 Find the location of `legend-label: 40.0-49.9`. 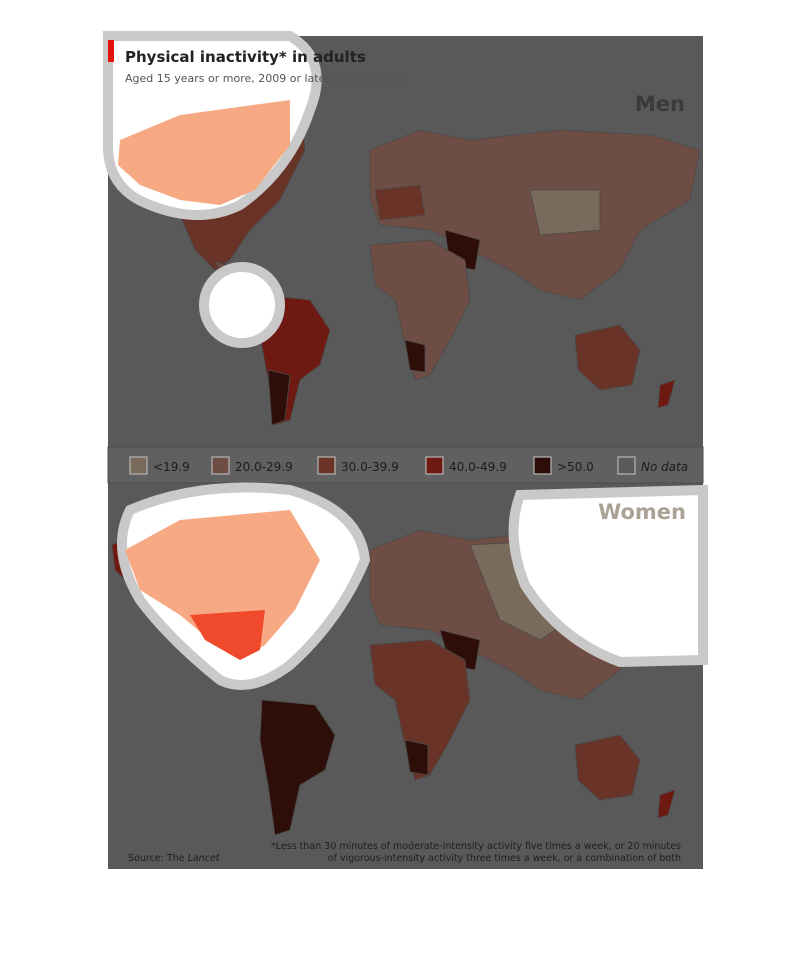

legend-label: 40.0-49.9 is located at coordinates (478, 467).